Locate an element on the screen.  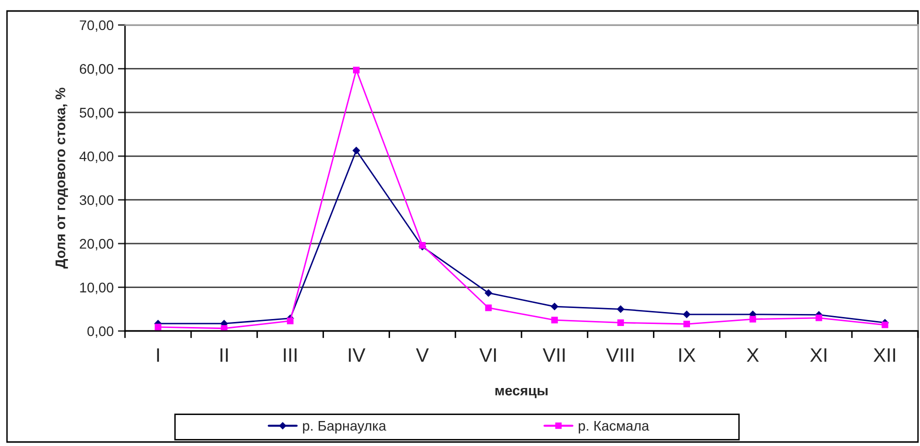
x-tick-label: II is located at coordinates (224, 355).